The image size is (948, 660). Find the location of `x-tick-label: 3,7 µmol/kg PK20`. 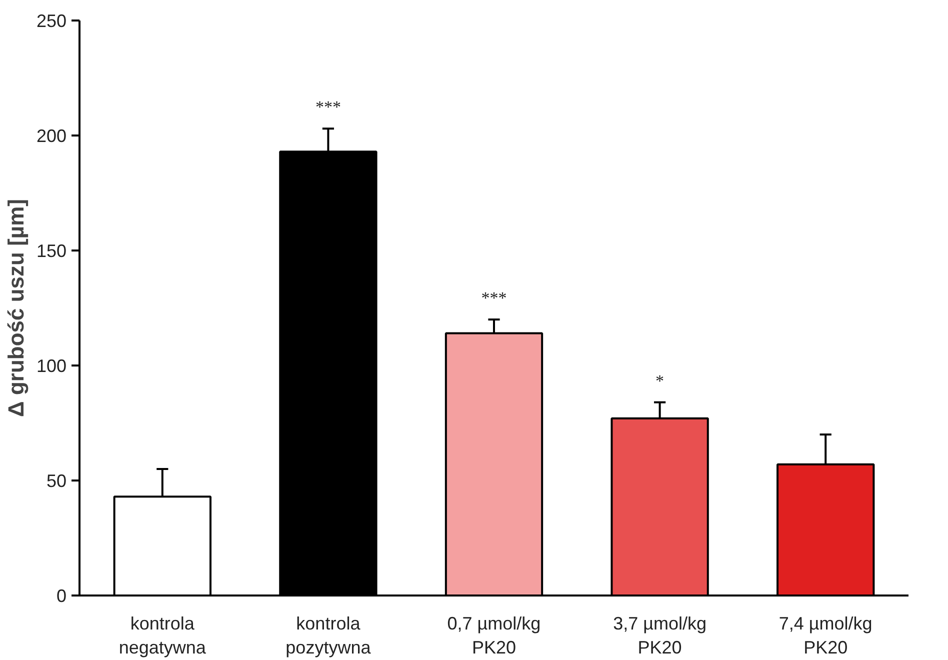

x-tick-label: 3,7 µmol/kg PK20 is located at coordinates (660, 636).